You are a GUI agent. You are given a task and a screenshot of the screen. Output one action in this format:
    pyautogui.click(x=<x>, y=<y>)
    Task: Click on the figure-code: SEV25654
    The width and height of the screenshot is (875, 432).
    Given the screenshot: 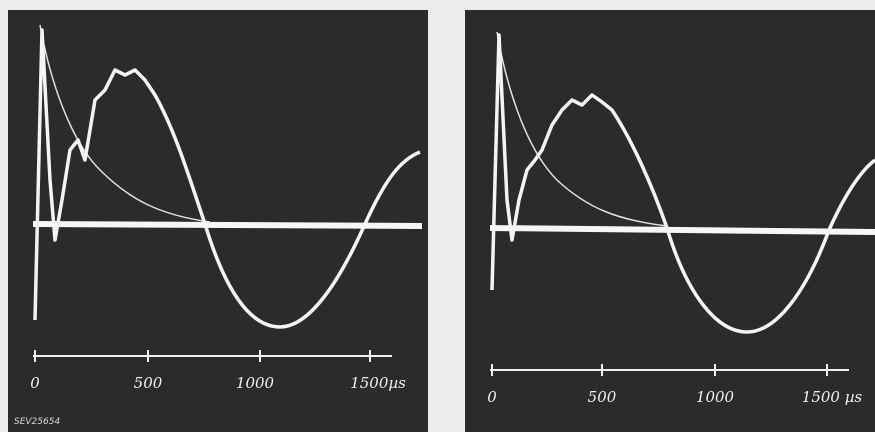 What is the action you would take?
    pyautogui.click(x=37, y=422)
    